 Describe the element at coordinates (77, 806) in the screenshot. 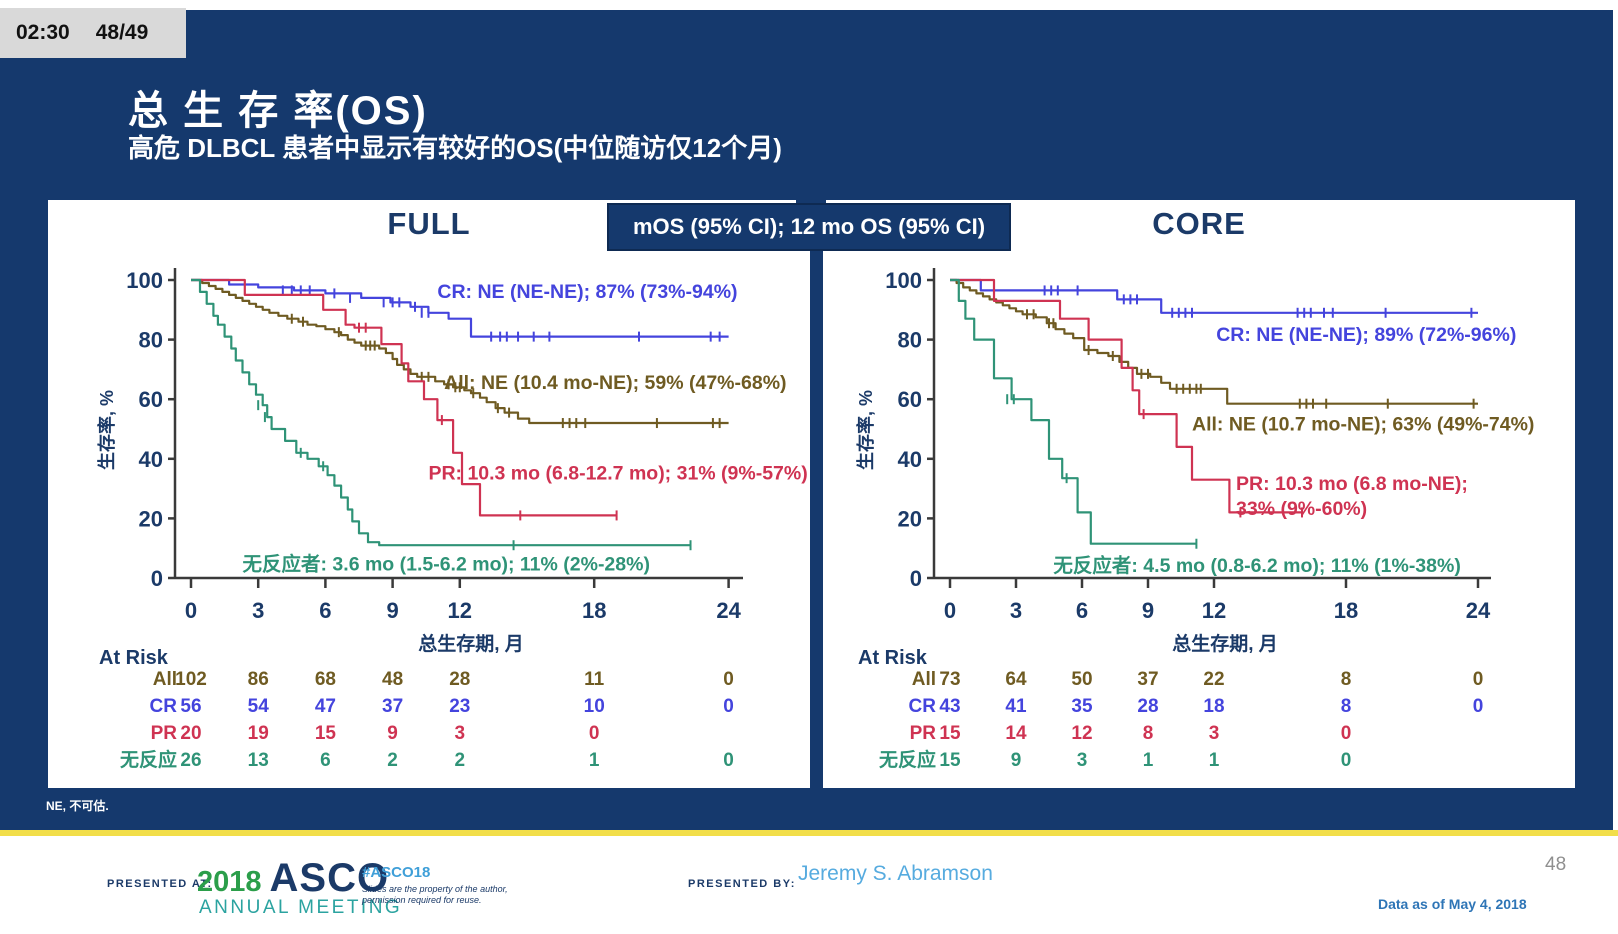

I see `ne-footnote: NE, 不可估.` at that location.